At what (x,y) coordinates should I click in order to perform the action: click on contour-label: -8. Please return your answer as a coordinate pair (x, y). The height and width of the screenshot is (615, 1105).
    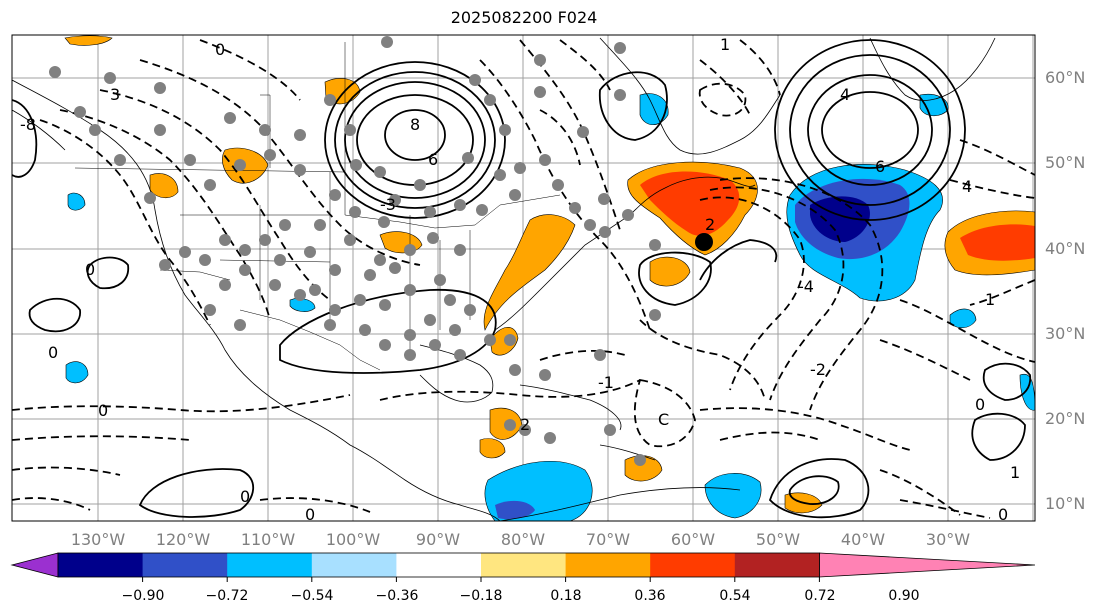
    Looking at the image, I should click on (28, 124).